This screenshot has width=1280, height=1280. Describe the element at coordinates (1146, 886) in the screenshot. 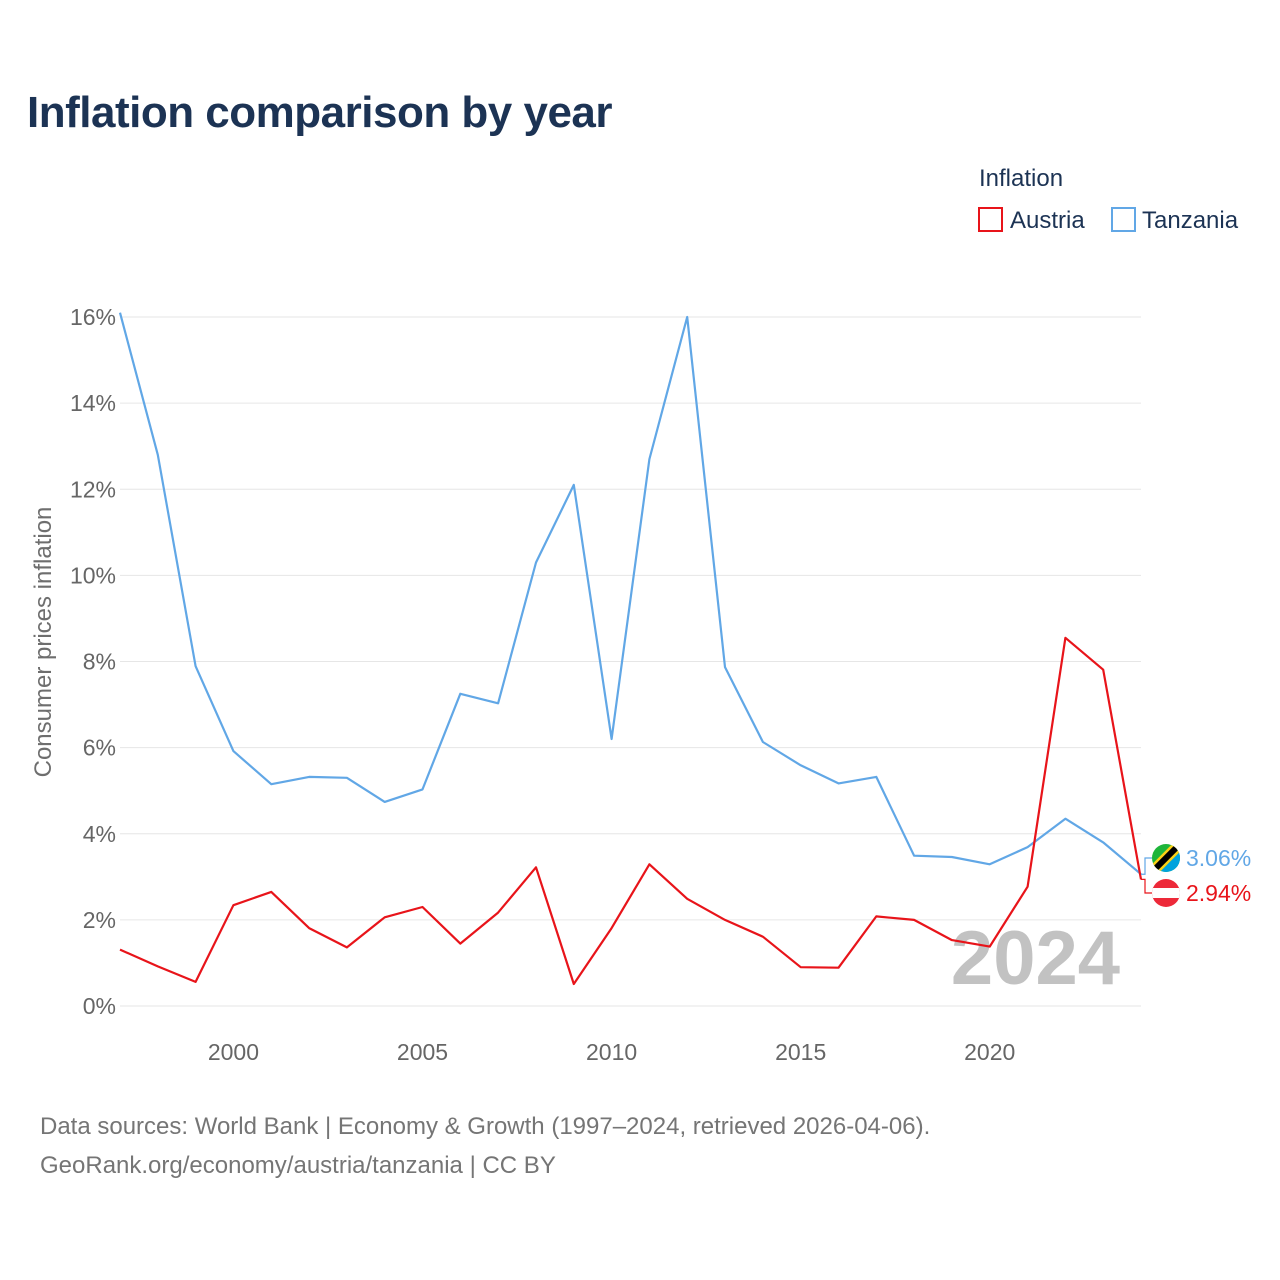

I see `austria-connector` at that location.